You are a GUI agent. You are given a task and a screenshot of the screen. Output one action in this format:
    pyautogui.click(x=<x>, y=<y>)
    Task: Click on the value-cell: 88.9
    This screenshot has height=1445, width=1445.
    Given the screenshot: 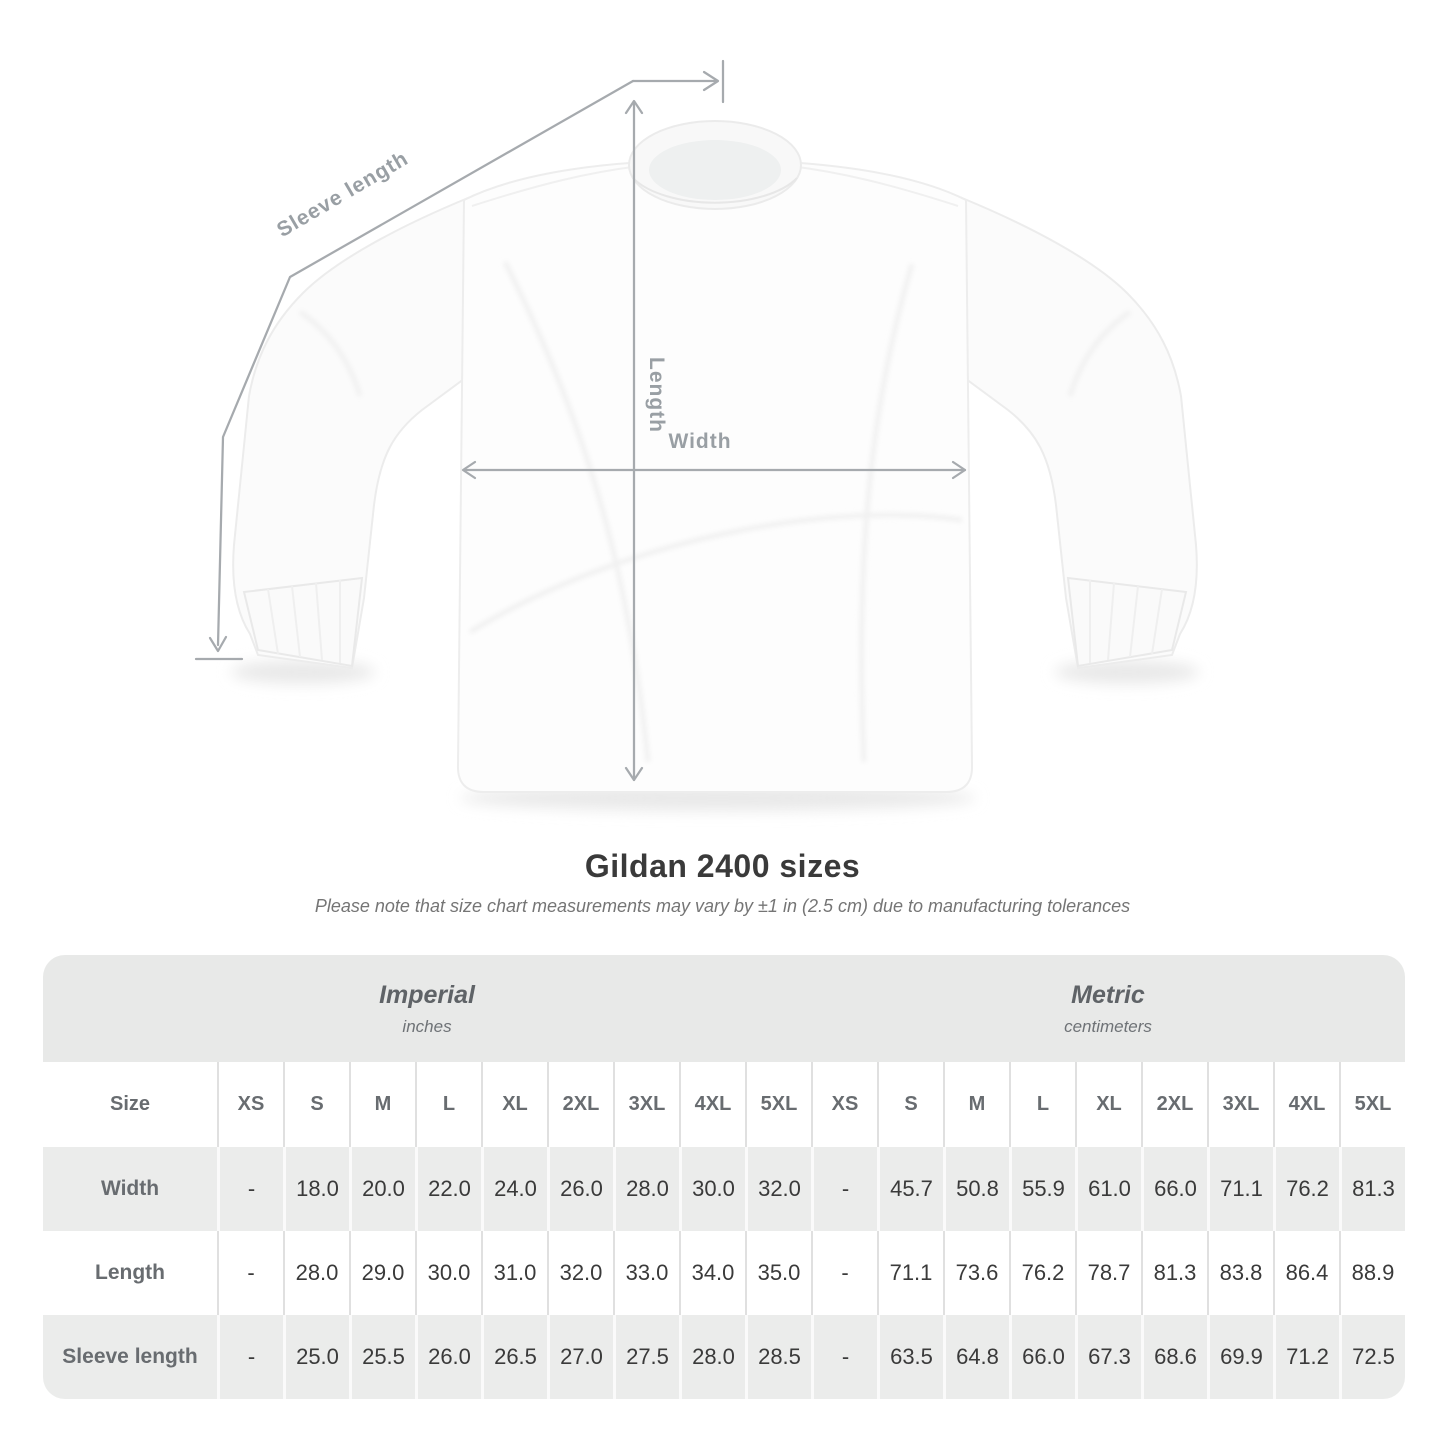 What is the action you would take?
    pyautogui.click(x=1372, y=1273)
    